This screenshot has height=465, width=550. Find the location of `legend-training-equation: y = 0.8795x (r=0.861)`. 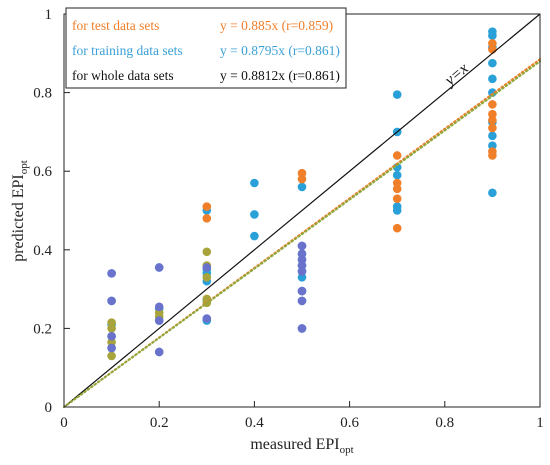

legend-training-equation: y = 0.8795x (r=0.861) is located at coordinates (280, 50).